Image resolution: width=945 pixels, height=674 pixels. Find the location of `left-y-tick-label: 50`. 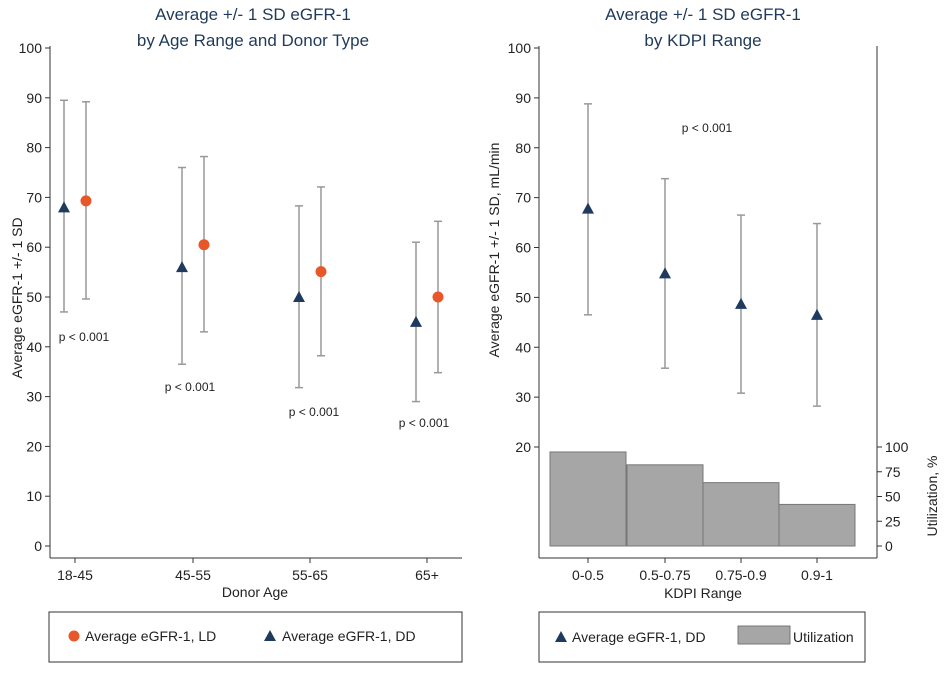

left-y-tick-label: 50 is located at coordinates (34, 297).